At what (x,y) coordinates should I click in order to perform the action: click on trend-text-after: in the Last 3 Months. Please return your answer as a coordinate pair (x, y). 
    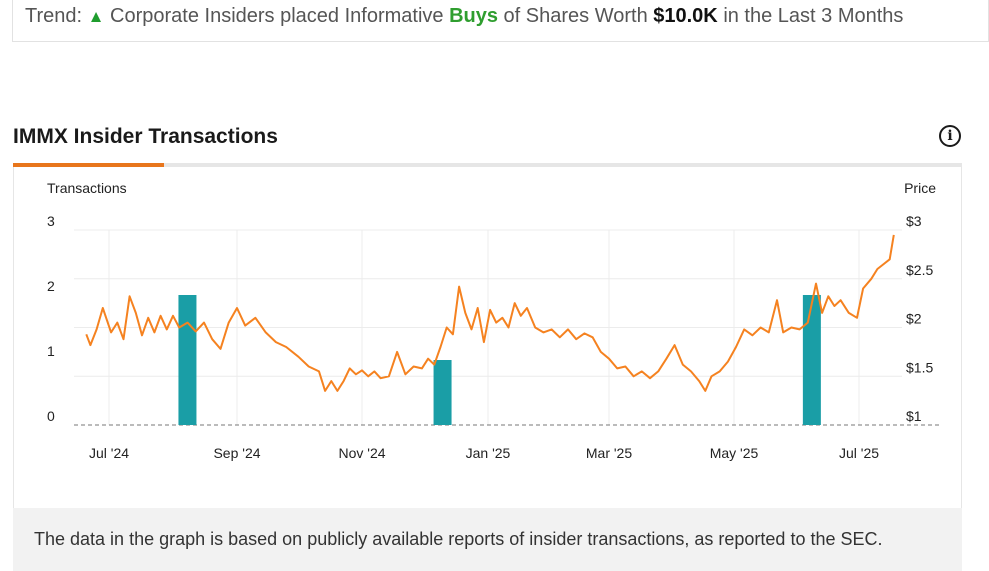
    Looking at the image, I should click on (813, 16).